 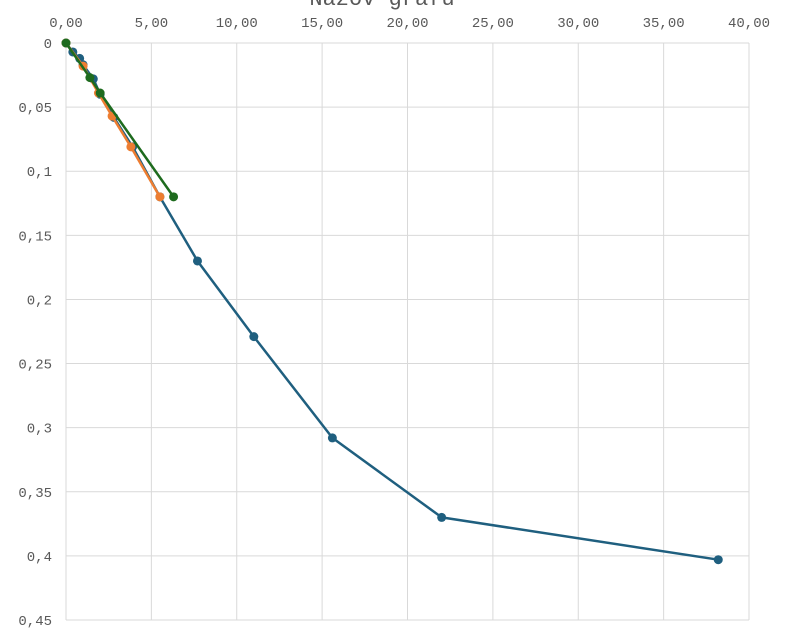 What do you see at coordinates (35, 237) in the screenshot?
I see `y-tick-label: 0,15` at bounding box center [35, 237].